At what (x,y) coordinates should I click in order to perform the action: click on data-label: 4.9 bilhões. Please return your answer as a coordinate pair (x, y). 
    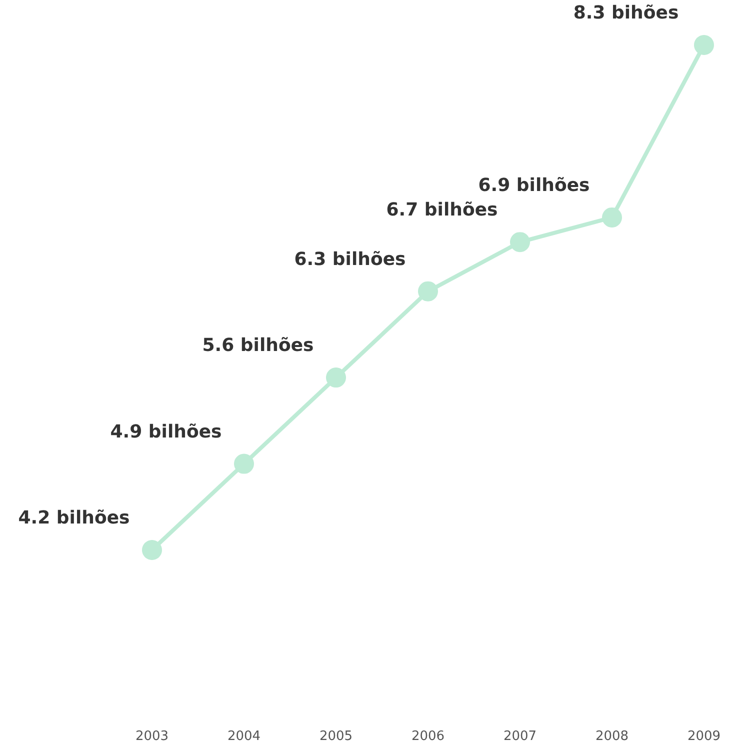
    Looking at the image, I should click on (166, 431).